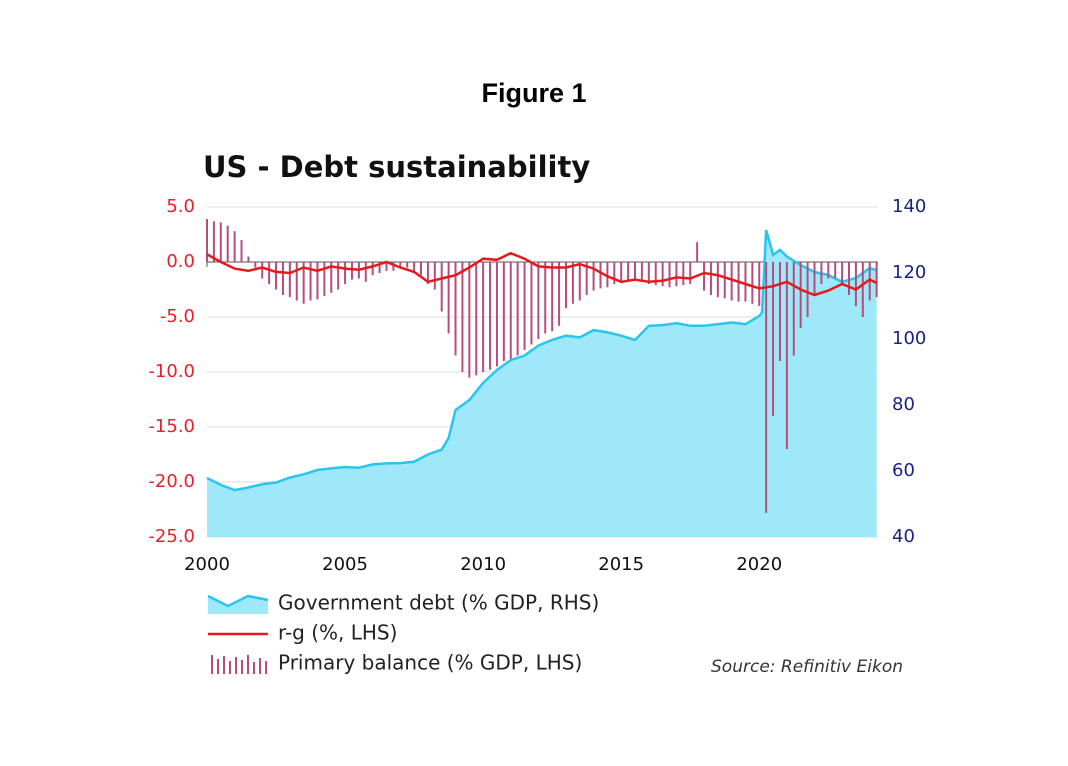 This screenshot has width=1068, height=766. I want to click on y-tick-label: -10.0, so click(171, 371).